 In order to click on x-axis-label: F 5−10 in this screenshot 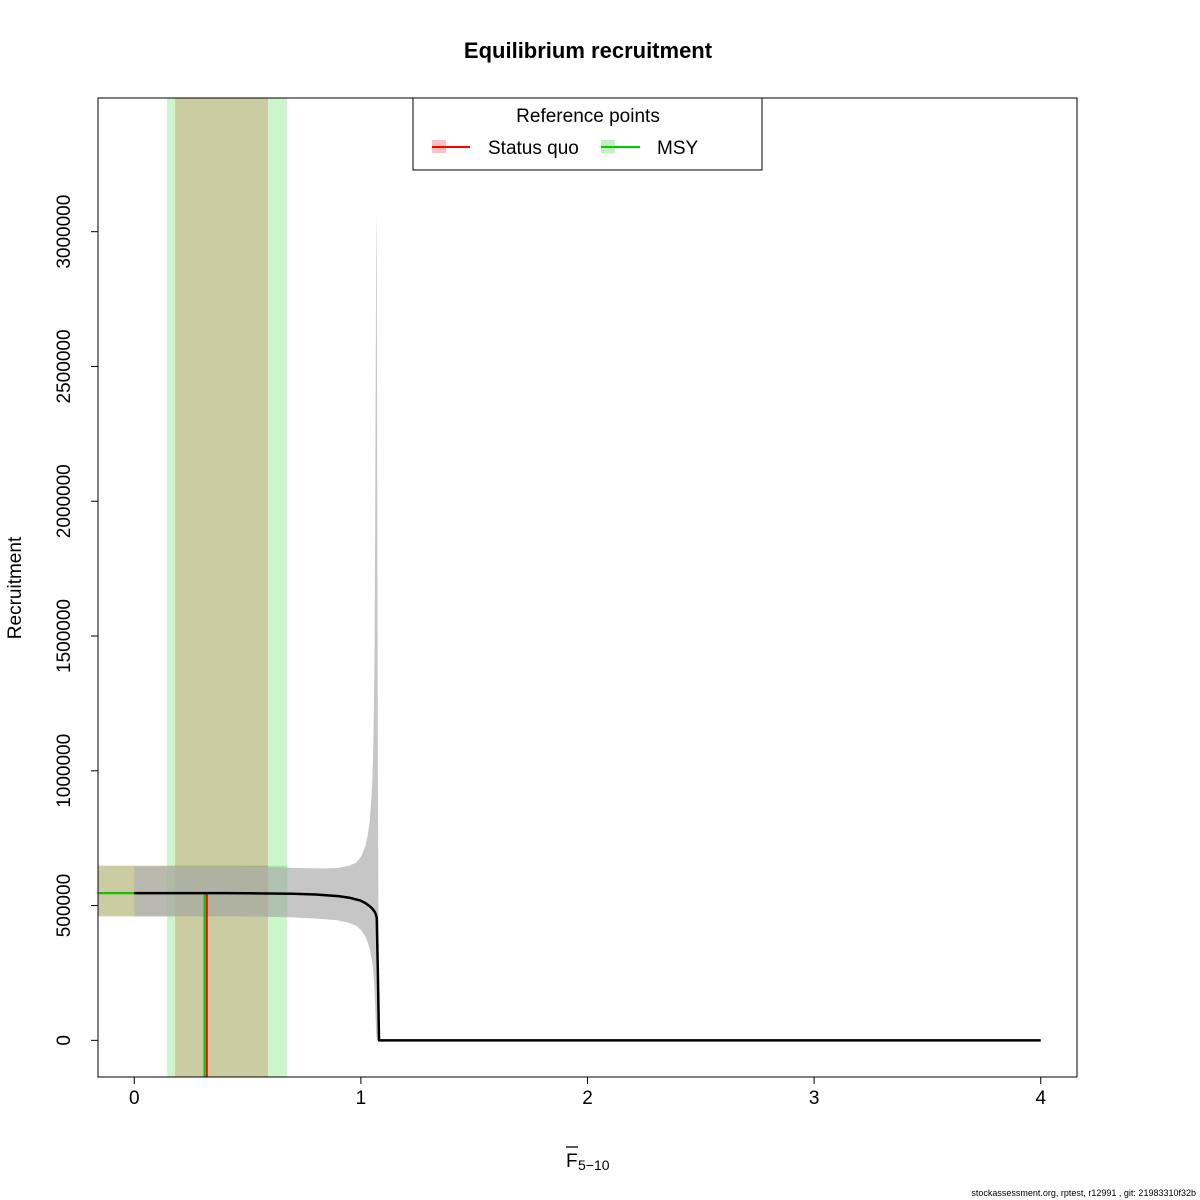, I will do `click(588, 1159)`.